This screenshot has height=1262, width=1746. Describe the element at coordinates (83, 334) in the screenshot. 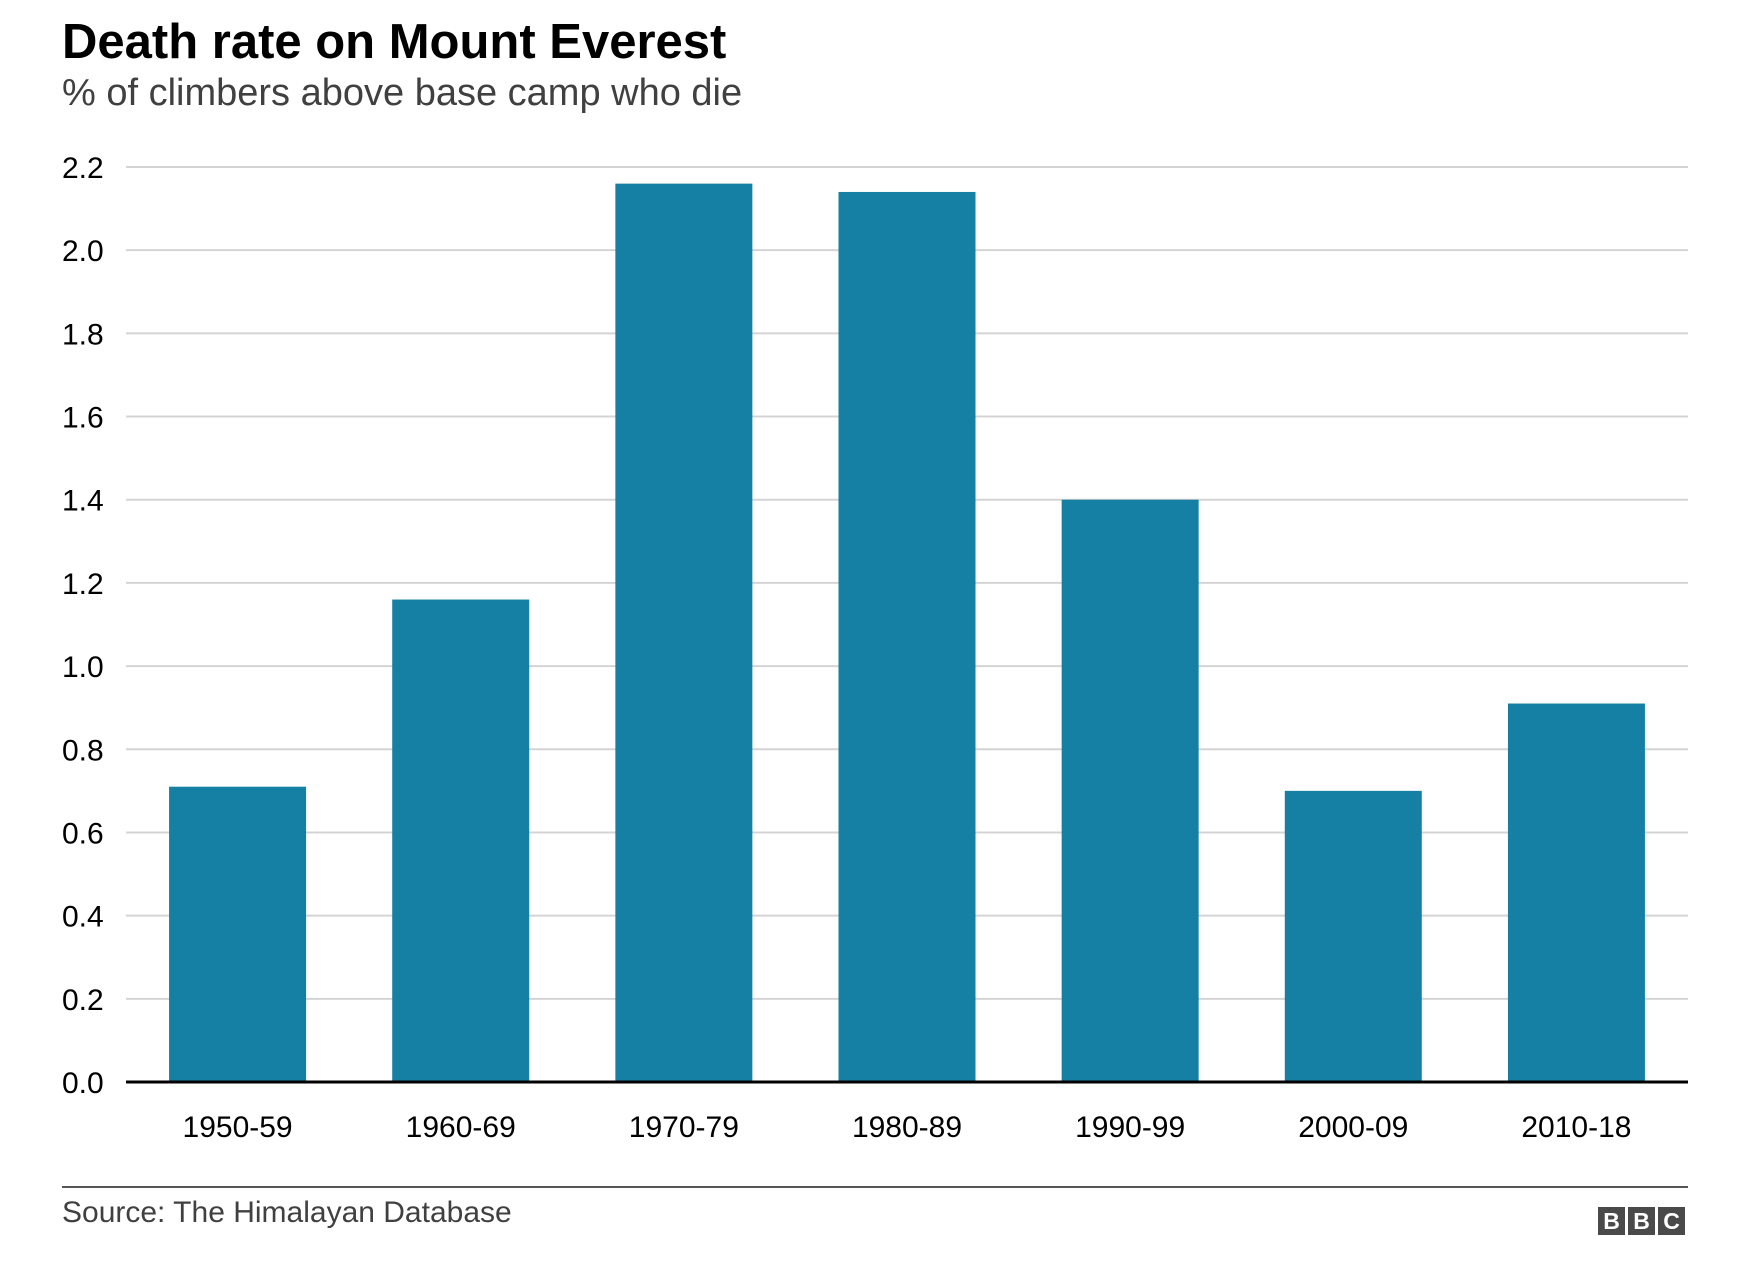

I see `y-tick-label: 1.8` at that location.